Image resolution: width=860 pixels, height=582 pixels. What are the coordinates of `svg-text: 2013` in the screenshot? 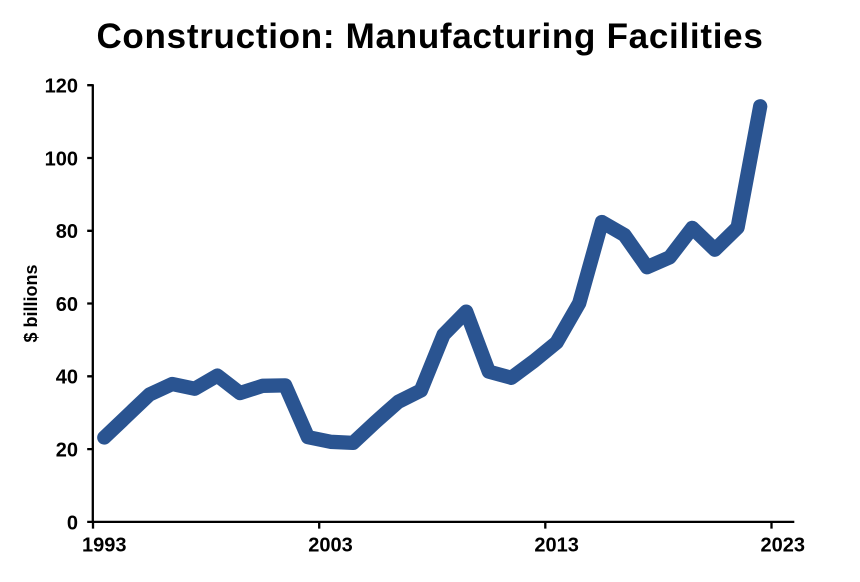 It's located at (556, 546).